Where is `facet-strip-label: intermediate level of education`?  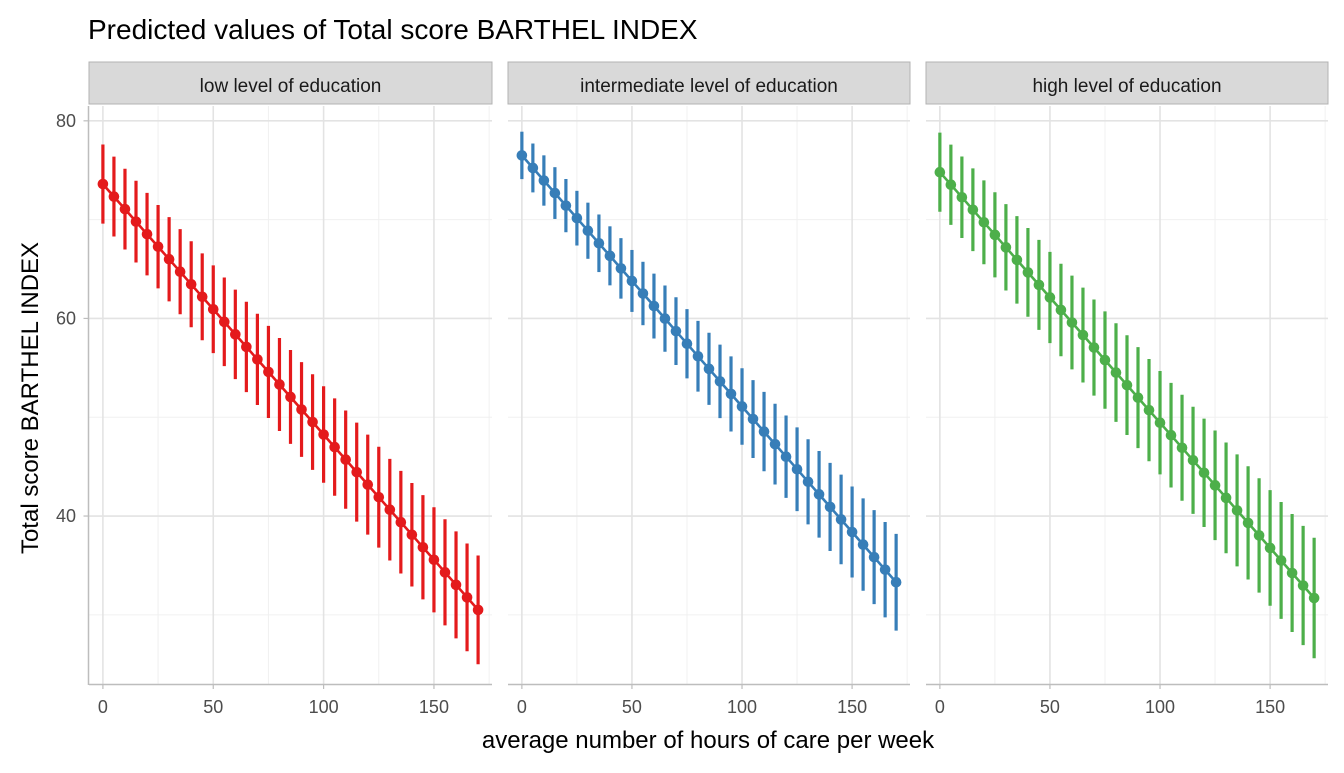
facet-strip-label: intermediate level of education is located at coordinates (709, 86).